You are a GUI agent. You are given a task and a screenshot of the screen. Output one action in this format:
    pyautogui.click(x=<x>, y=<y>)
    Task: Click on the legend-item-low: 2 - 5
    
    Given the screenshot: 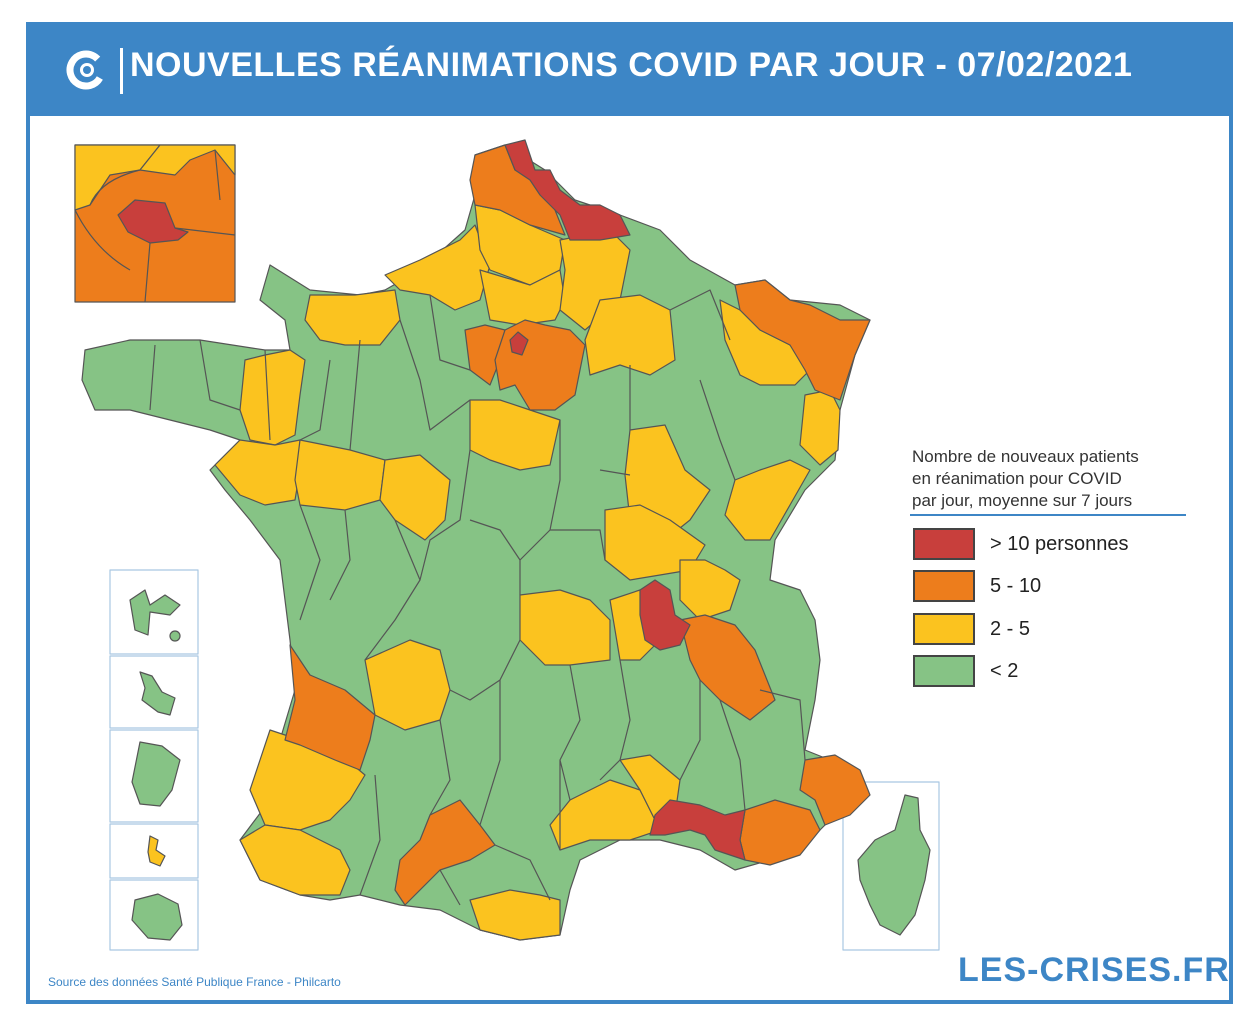 What is the action you would take?
    pyautogui.click(x=971, y=629)
    